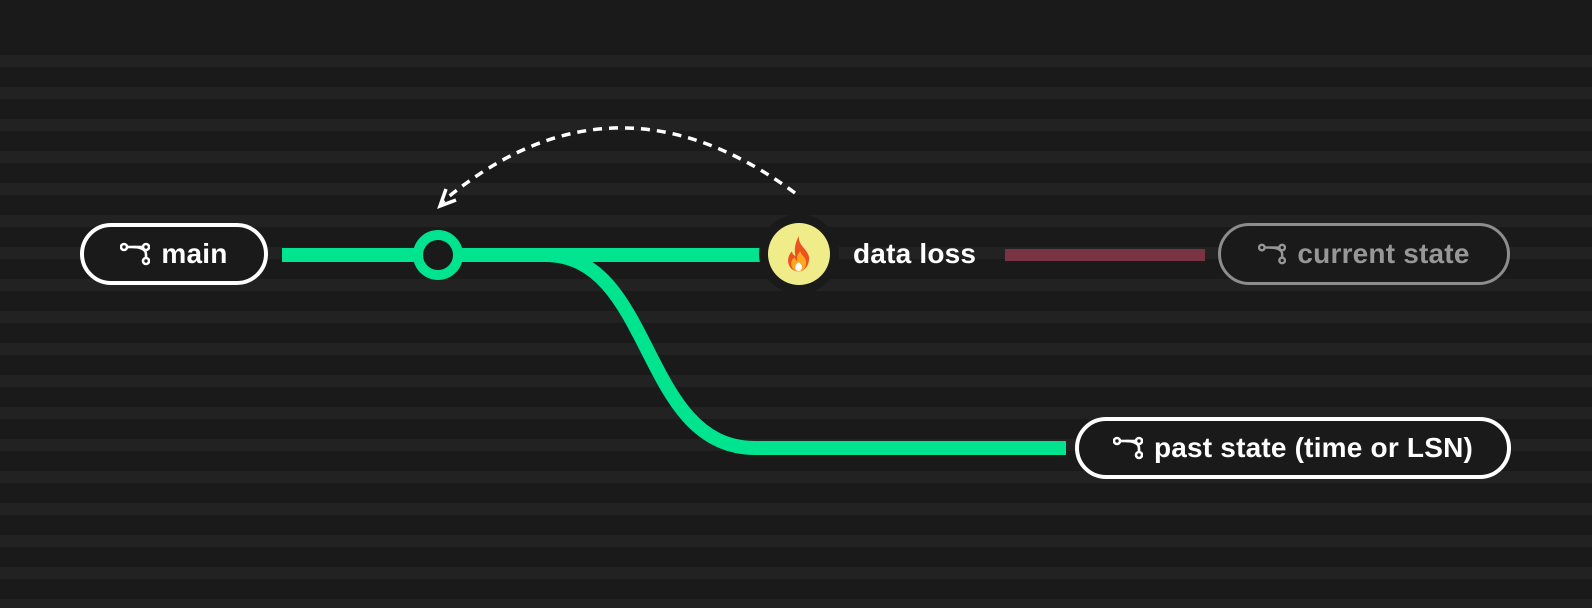 The width and height of the screenshot is (1592, 608). I want to click on fire-icon, so click(799, 254).